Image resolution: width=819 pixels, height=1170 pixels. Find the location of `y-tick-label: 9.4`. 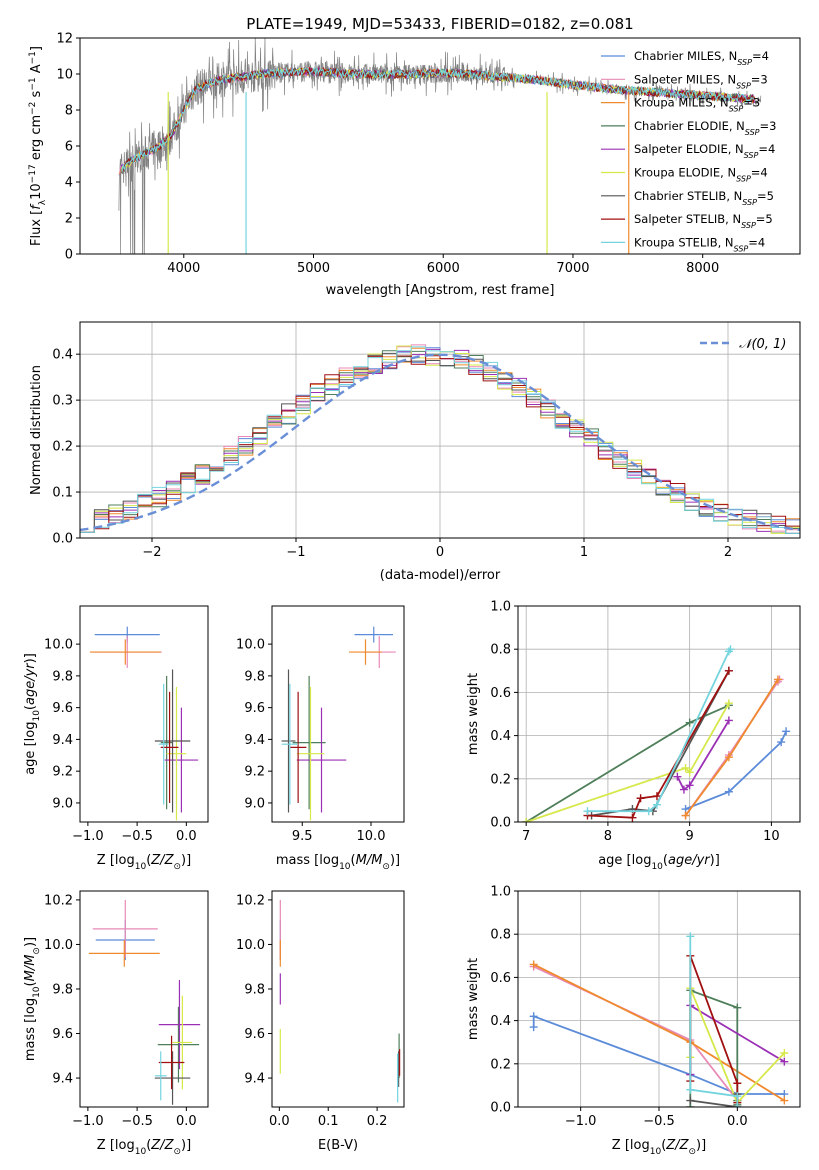

y-tick-label: 9.4 is located at coordinates (254, 740).